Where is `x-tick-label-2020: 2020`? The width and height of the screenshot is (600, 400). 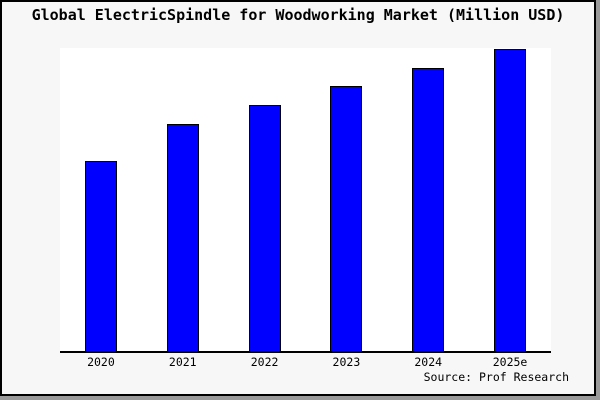
x-tick-label-2020: 2020 is located at coordinates (101, 362).